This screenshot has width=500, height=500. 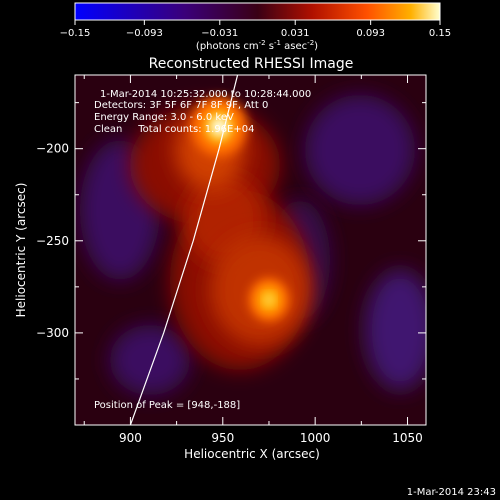 I want to click on energy-text: Energy Range: 3.0 - 6.0 keV, so click(x=164, y=117).